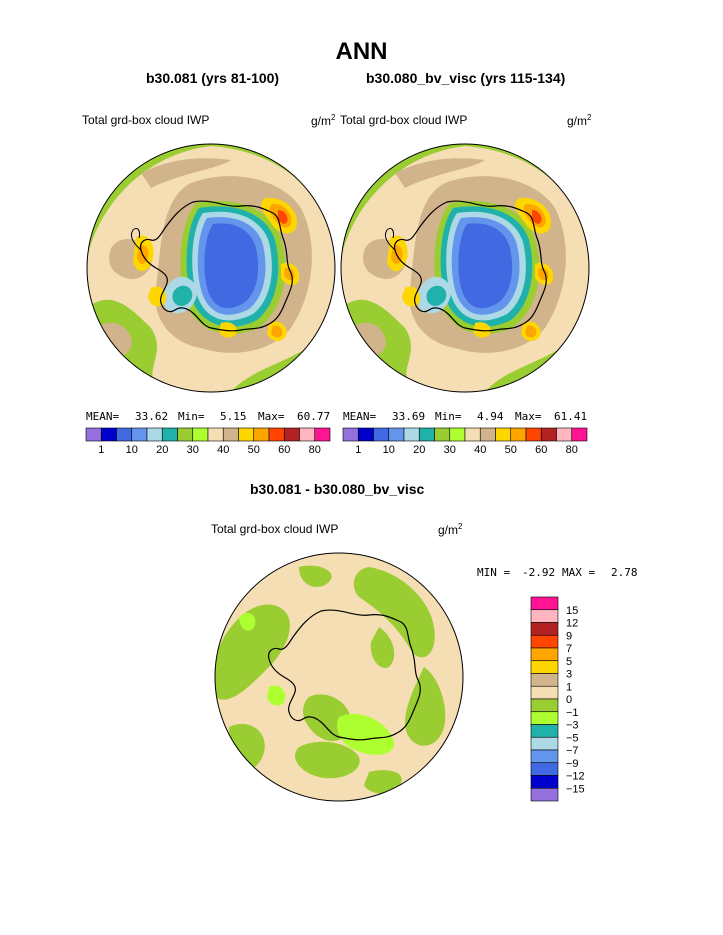 This screenshot has height=935, width=723. Describe the element at coordinates (494, 572) in the screenshot. I see `panel3-min-label: MIN =` at that location.